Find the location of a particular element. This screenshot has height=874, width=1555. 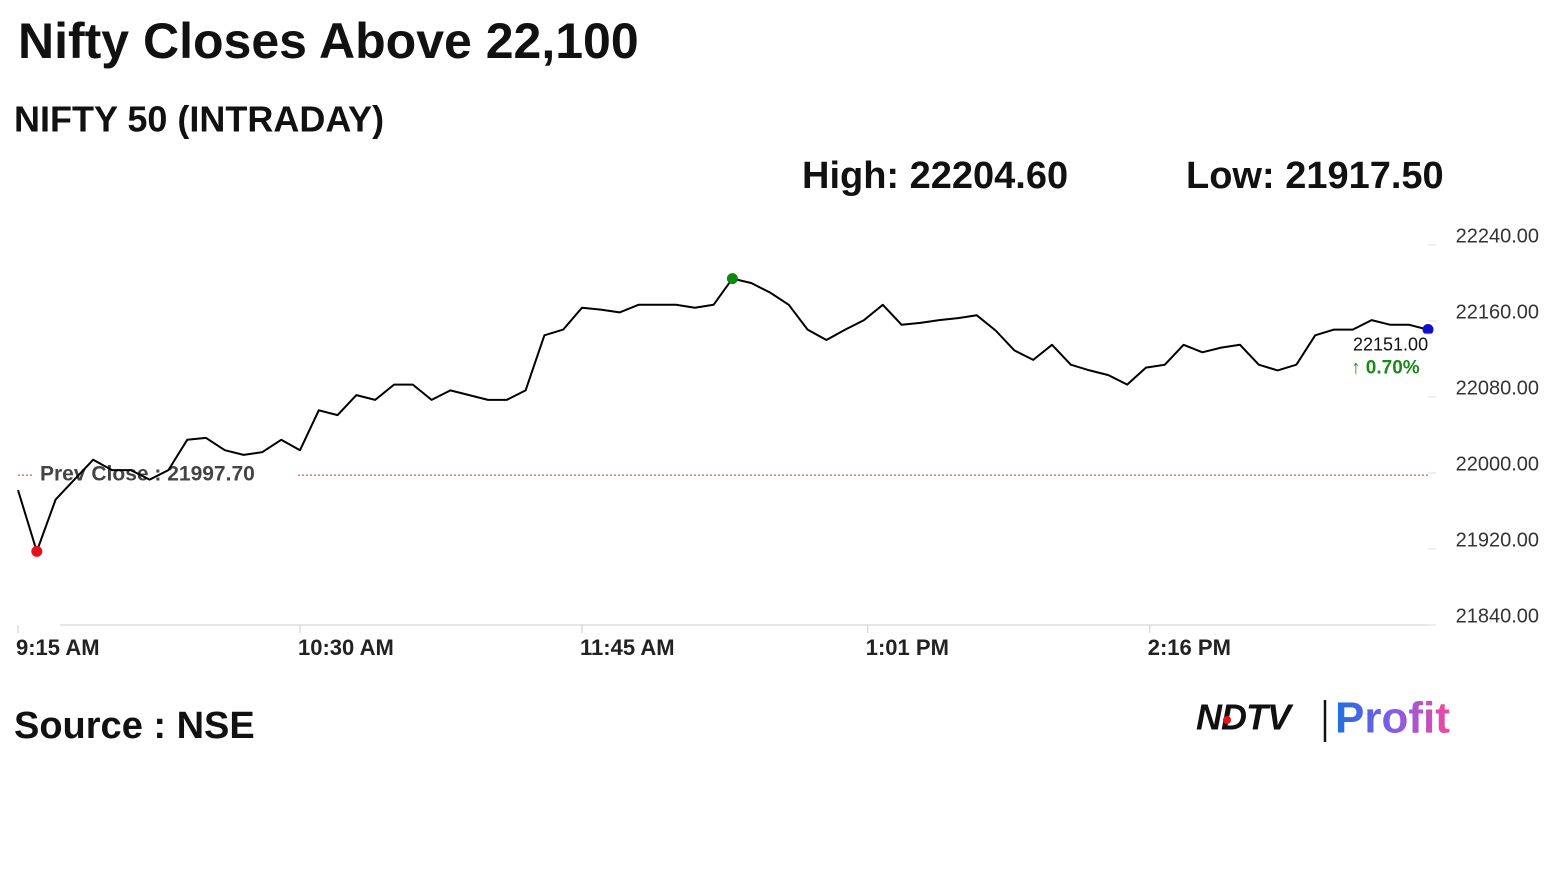

low-label: Low: 21917.50 is located at coordinates (1315, 176).